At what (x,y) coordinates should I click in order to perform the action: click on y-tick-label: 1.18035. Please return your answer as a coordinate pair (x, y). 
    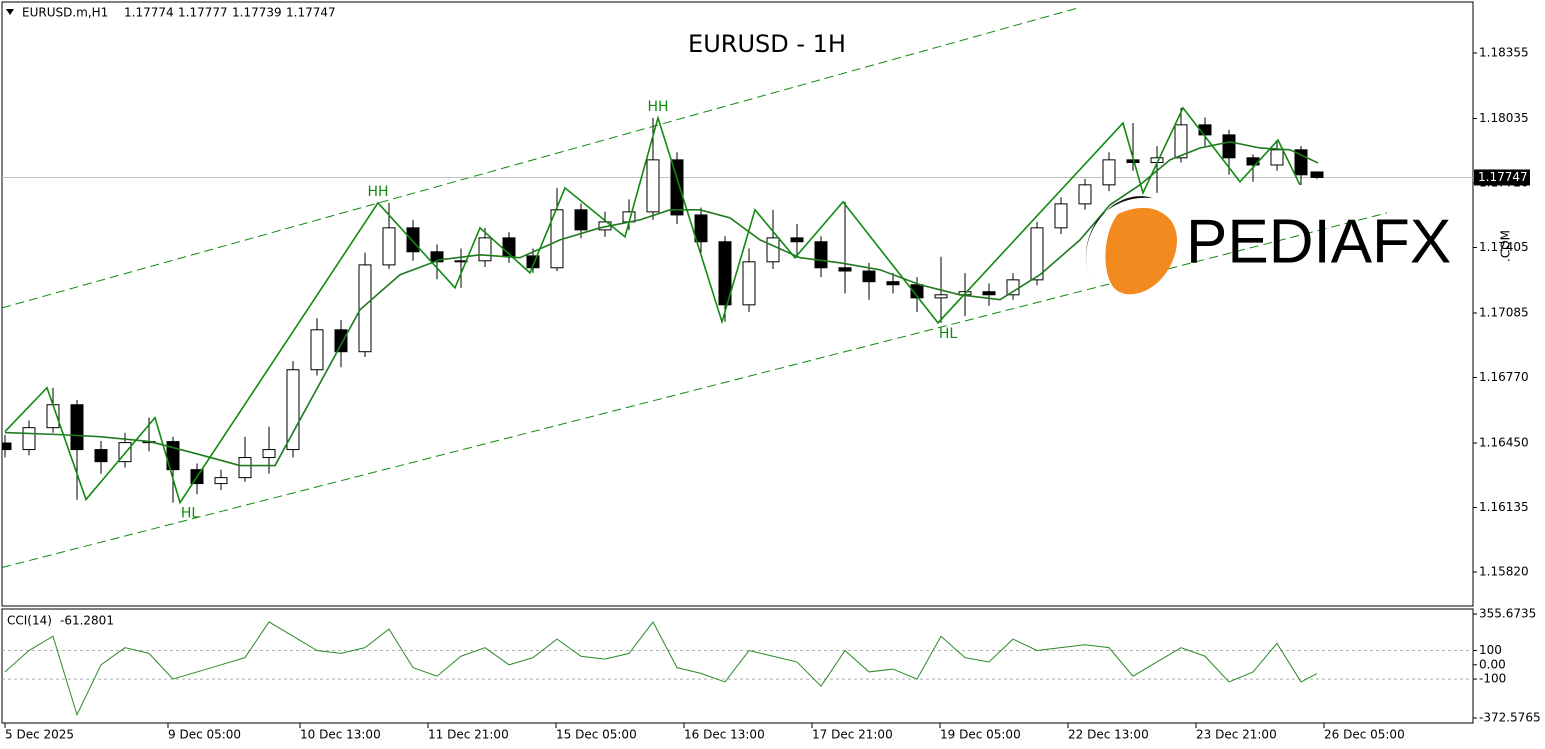
    Looking at the image, I should click on (1504, 118).